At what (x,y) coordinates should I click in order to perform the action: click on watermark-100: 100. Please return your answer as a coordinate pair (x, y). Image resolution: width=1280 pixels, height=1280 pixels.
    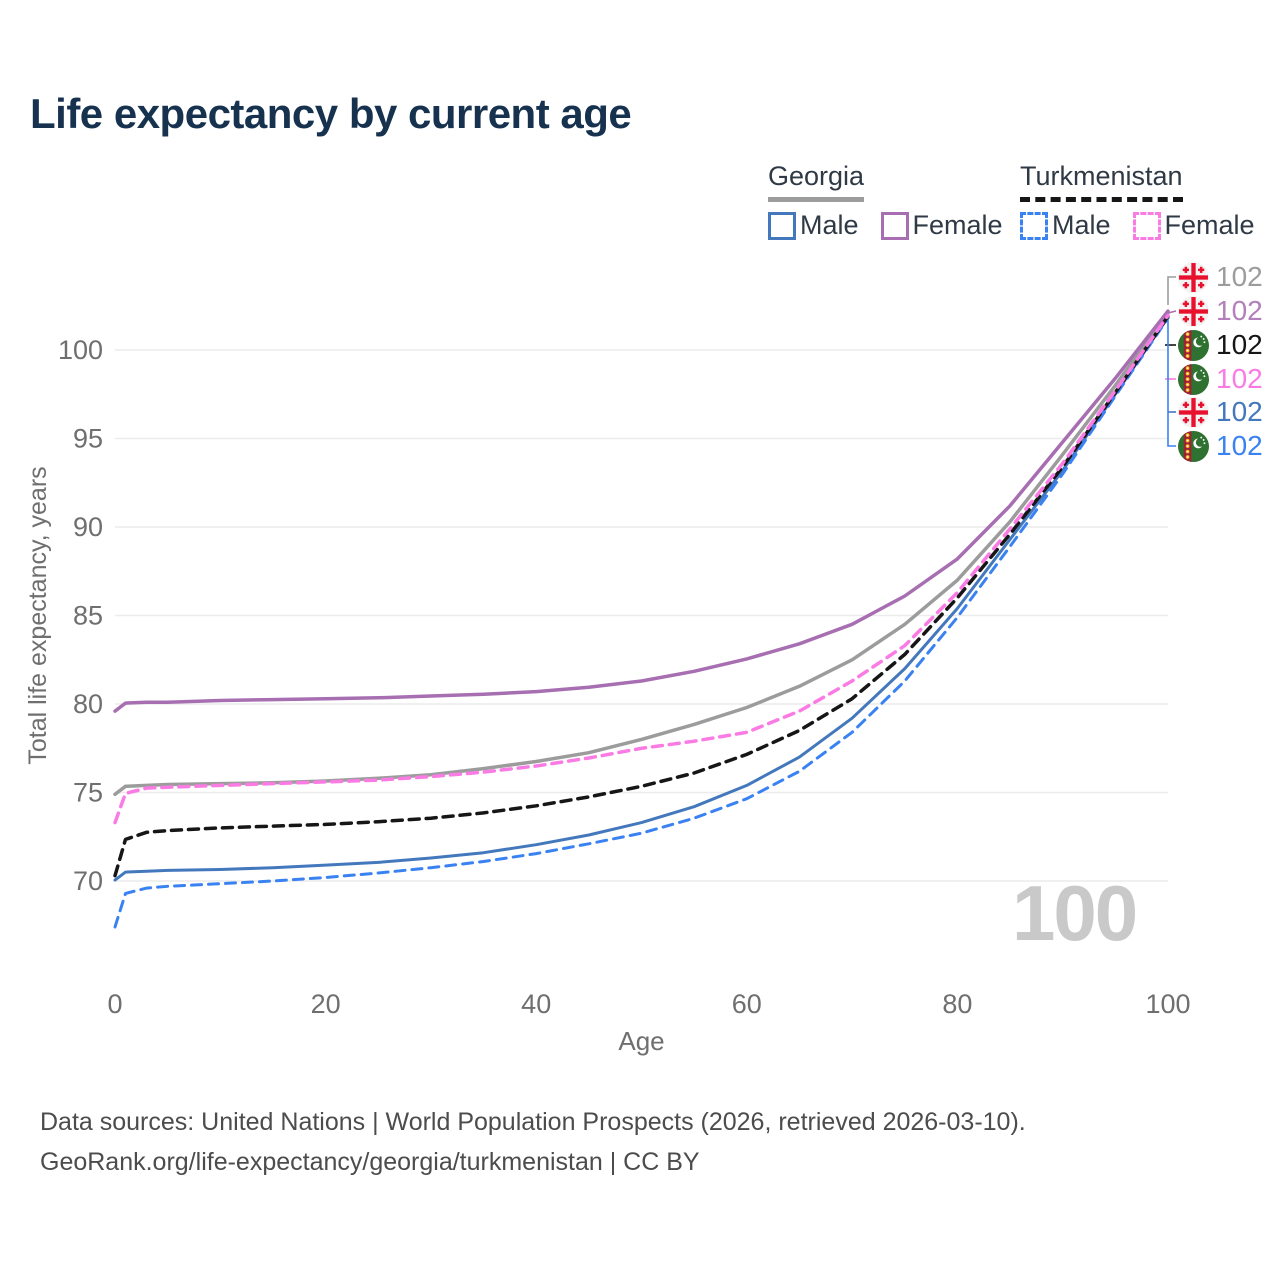
    Looking at the image, I should click on (1075, 913).